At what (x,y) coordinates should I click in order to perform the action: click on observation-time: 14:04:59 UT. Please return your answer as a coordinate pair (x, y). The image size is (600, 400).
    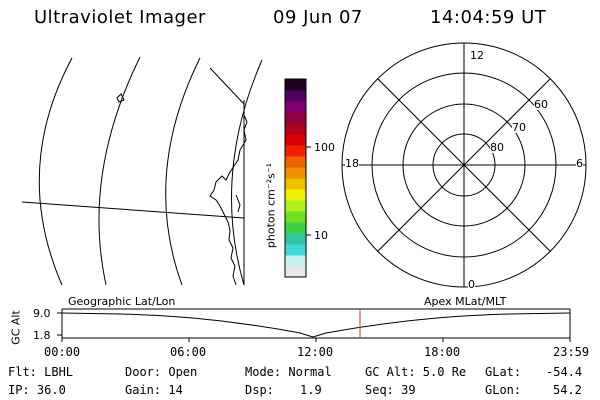
    Looking at the image, I should click on (488, 17).